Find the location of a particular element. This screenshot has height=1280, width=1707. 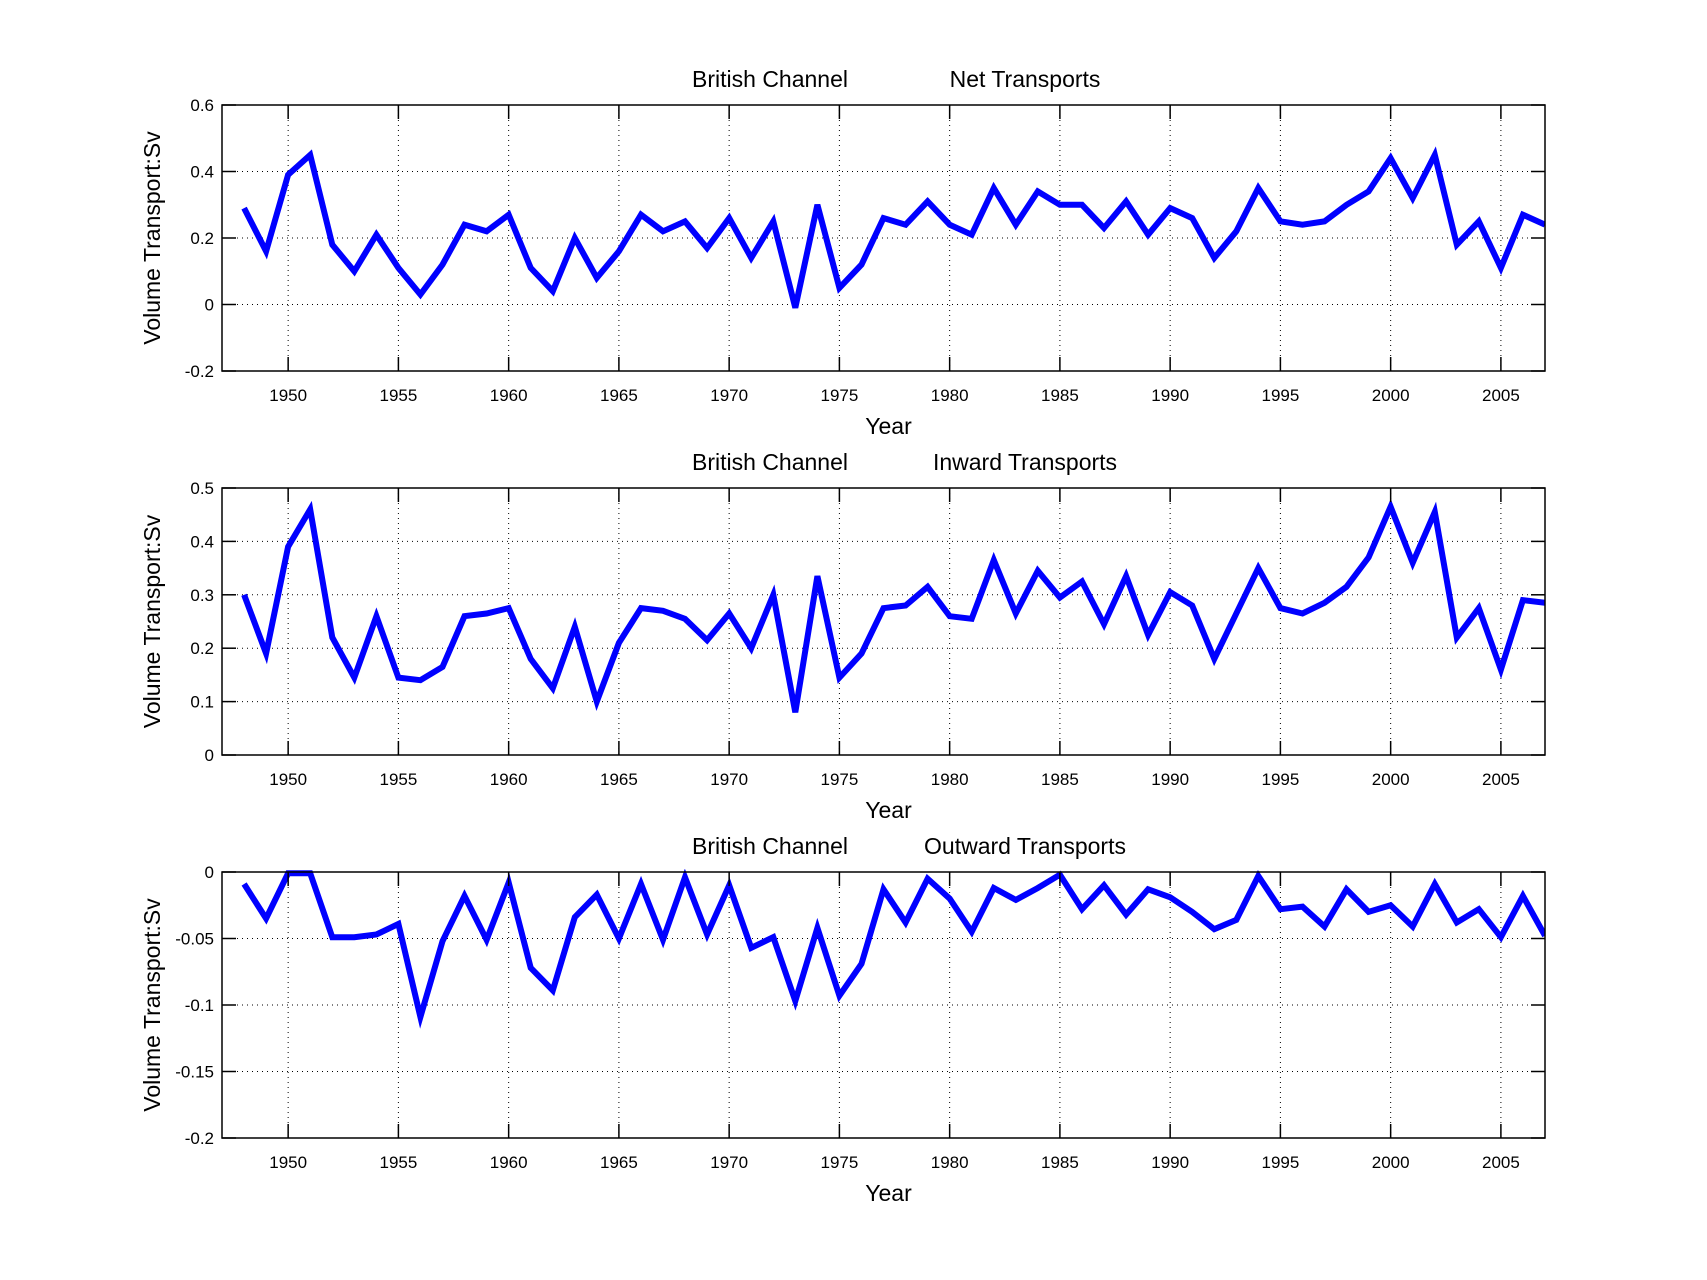

y-tick-label: 0.5 is located at coordinates (202, 488).